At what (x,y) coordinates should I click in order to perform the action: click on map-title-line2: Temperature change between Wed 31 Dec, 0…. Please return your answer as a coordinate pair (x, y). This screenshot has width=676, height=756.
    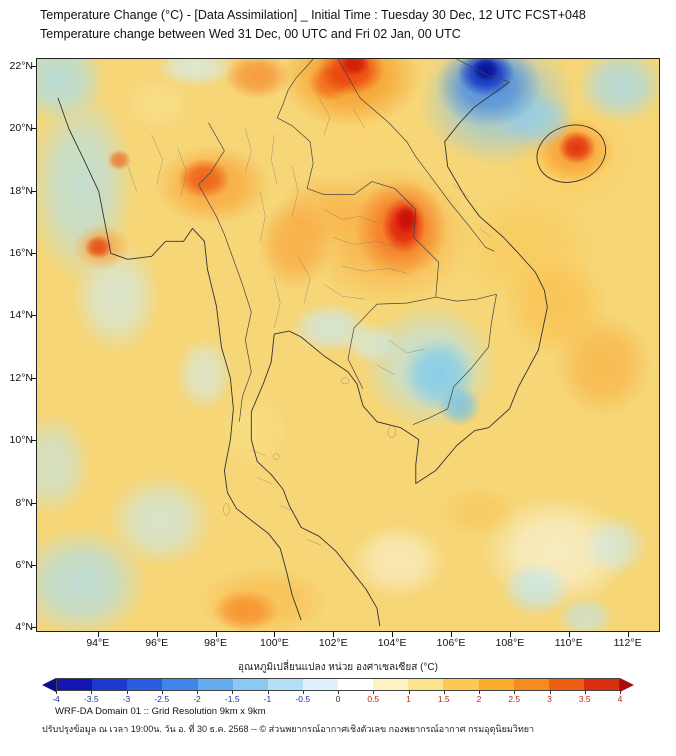
    Looking at the image, I should click on (250, 34).